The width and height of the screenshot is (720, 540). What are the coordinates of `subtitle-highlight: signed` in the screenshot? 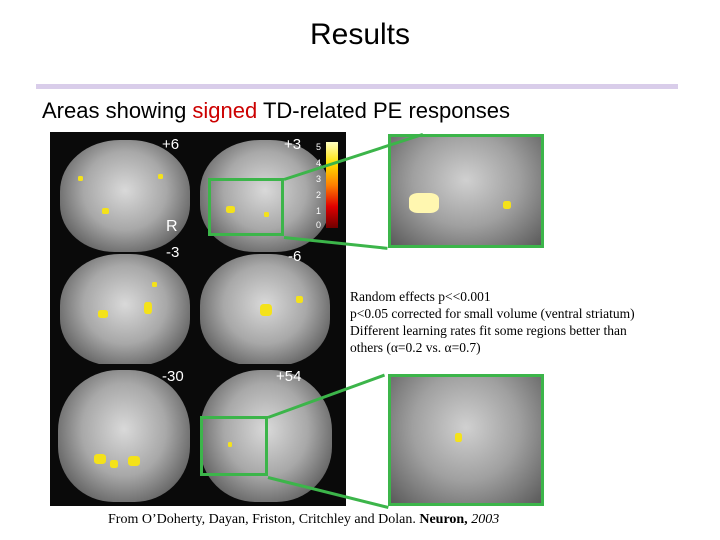 It's located at (225, 110).